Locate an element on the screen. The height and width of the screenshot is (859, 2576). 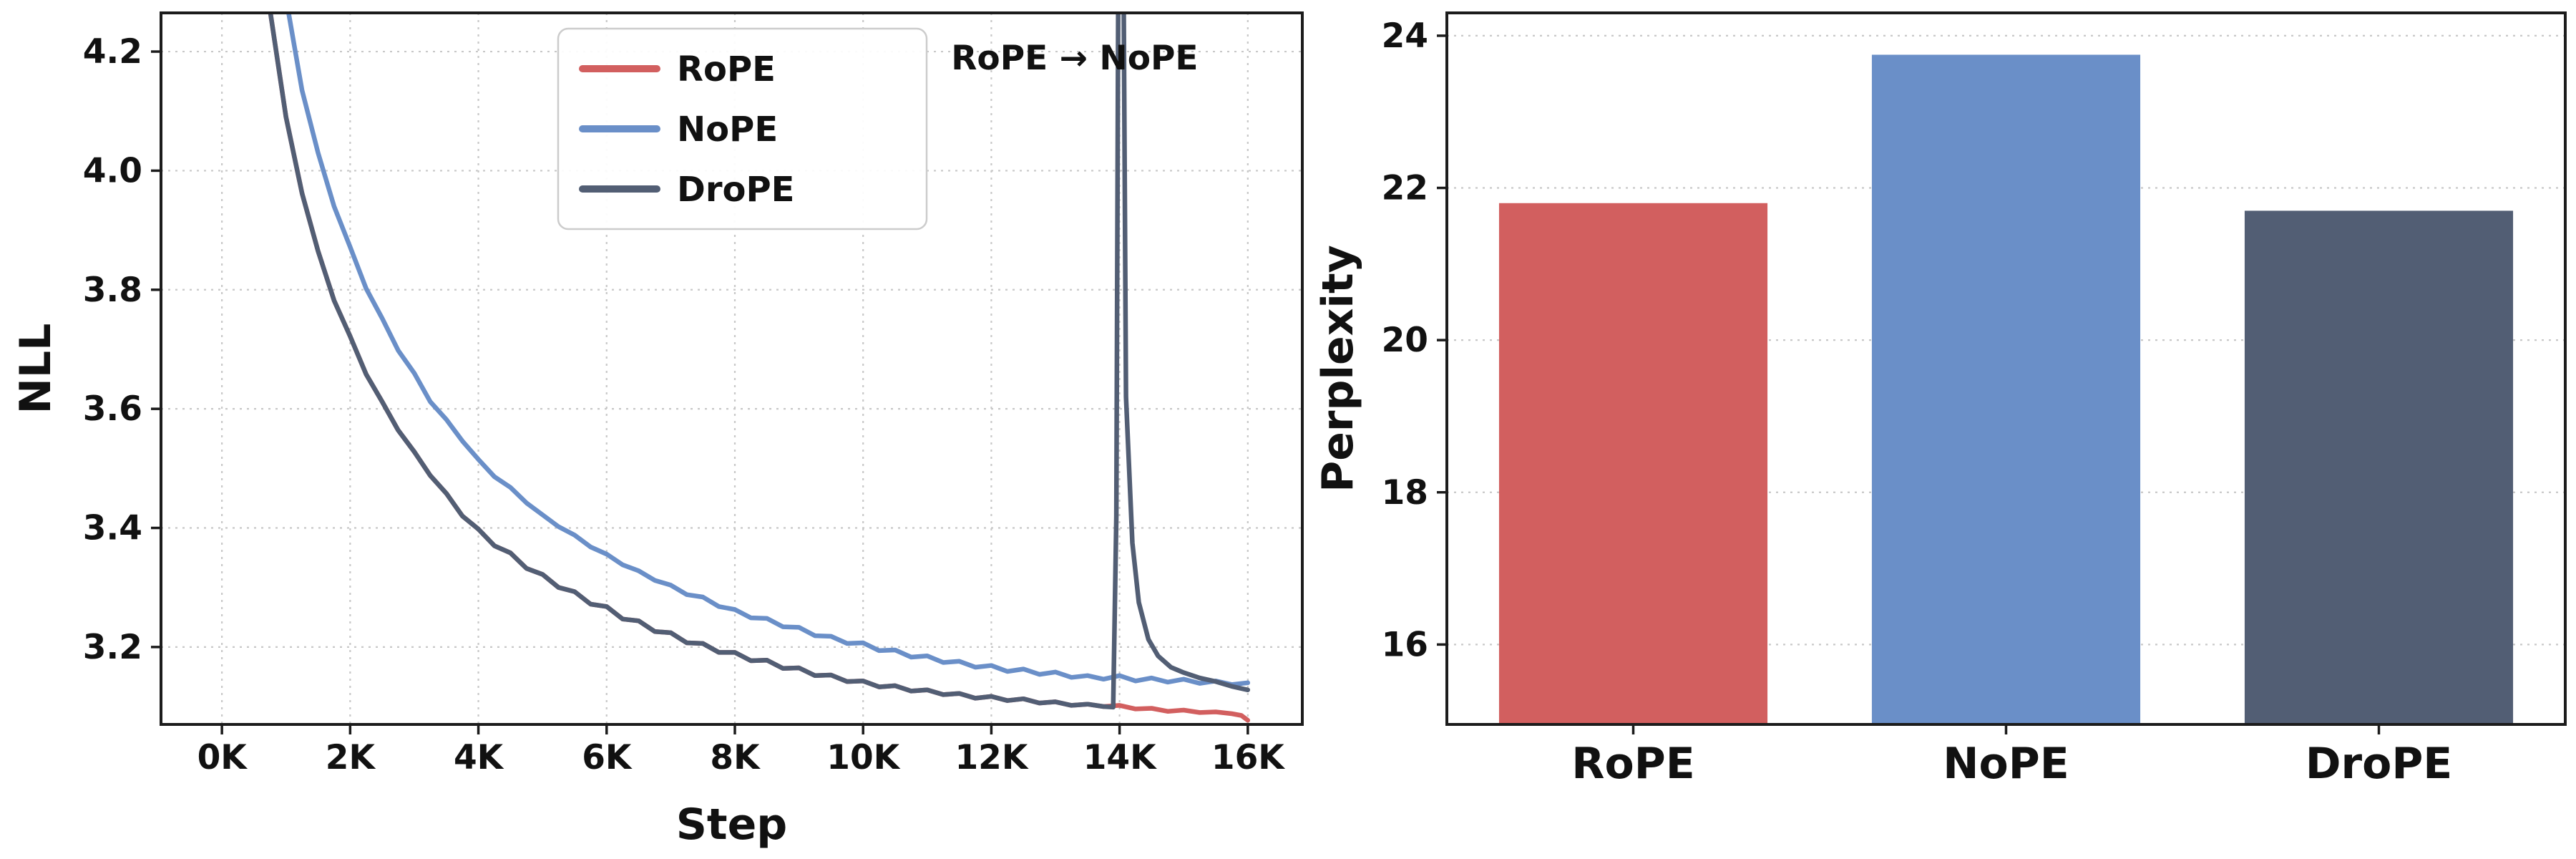
x-axis-label: Step is located at coordinates (732, 825).